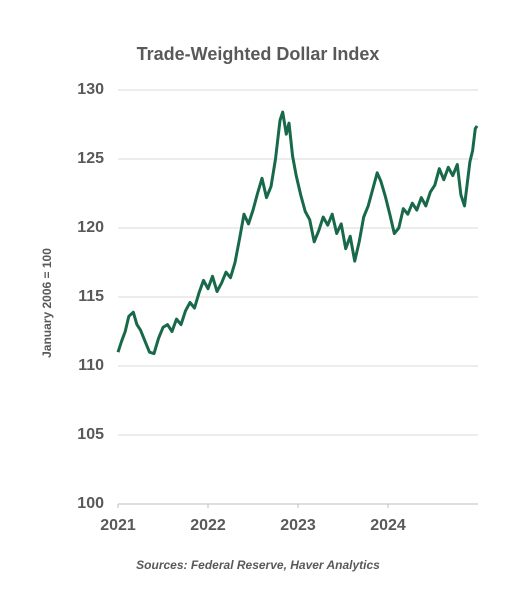 Image resolution: width=515 pixels, height=594 pixels. I want to click on y-tick-label: 115, so click(91, 296).